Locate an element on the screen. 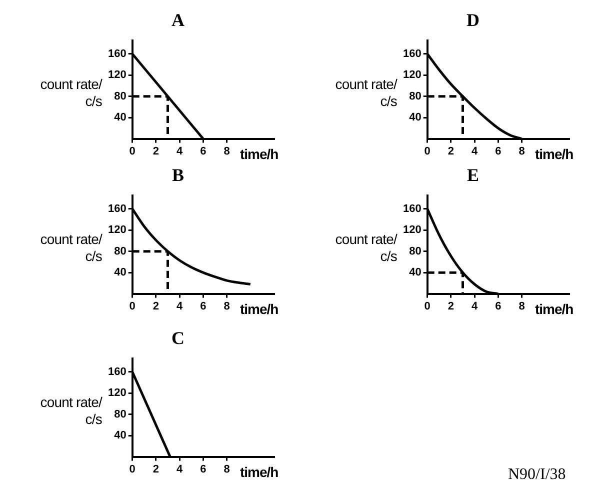 The width and height of the screenshot is (606, 495). chart-title: C is located at coordinates (178, 338).